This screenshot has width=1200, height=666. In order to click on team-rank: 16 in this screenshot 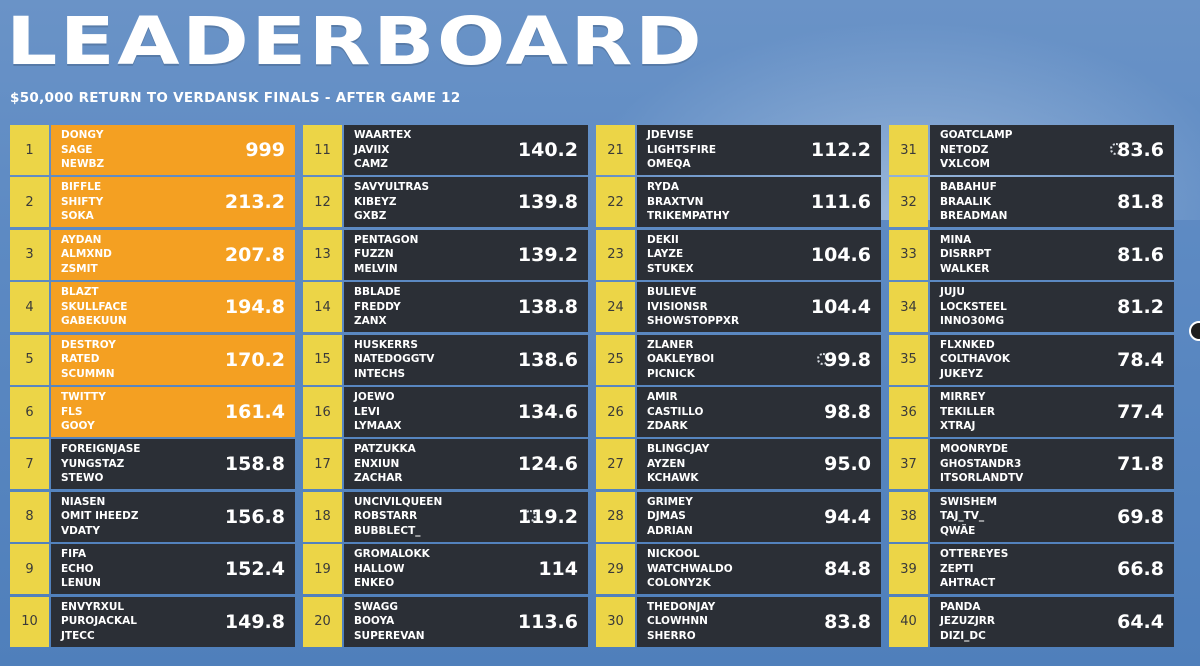, I will do `click(322, 412)`.